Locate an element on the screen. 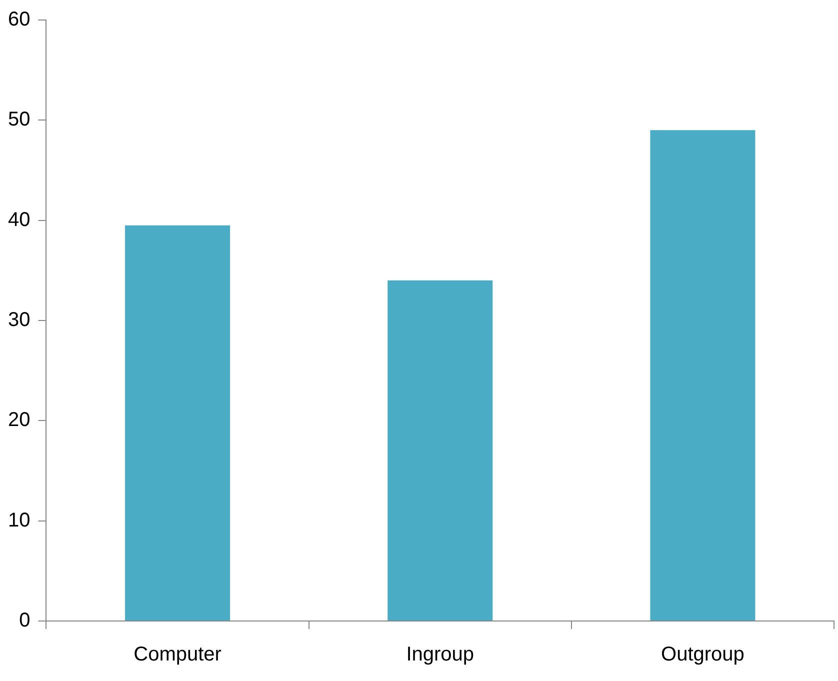 The height and width of the screenshot is (681, 838). y-tick-label: 30 is located at coordinates (19, 320).